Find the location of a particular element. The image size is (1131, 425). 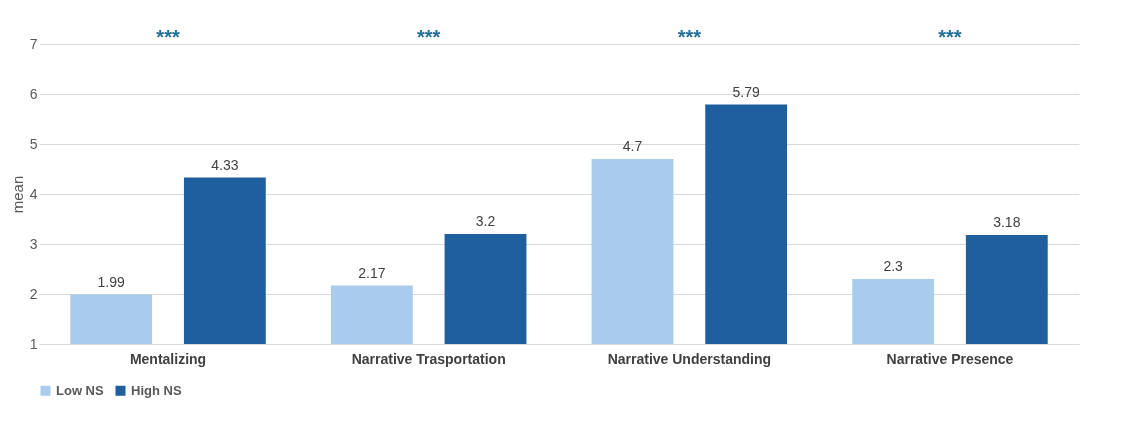

y-tick-label: 6 is located at coordinates (33, 93).